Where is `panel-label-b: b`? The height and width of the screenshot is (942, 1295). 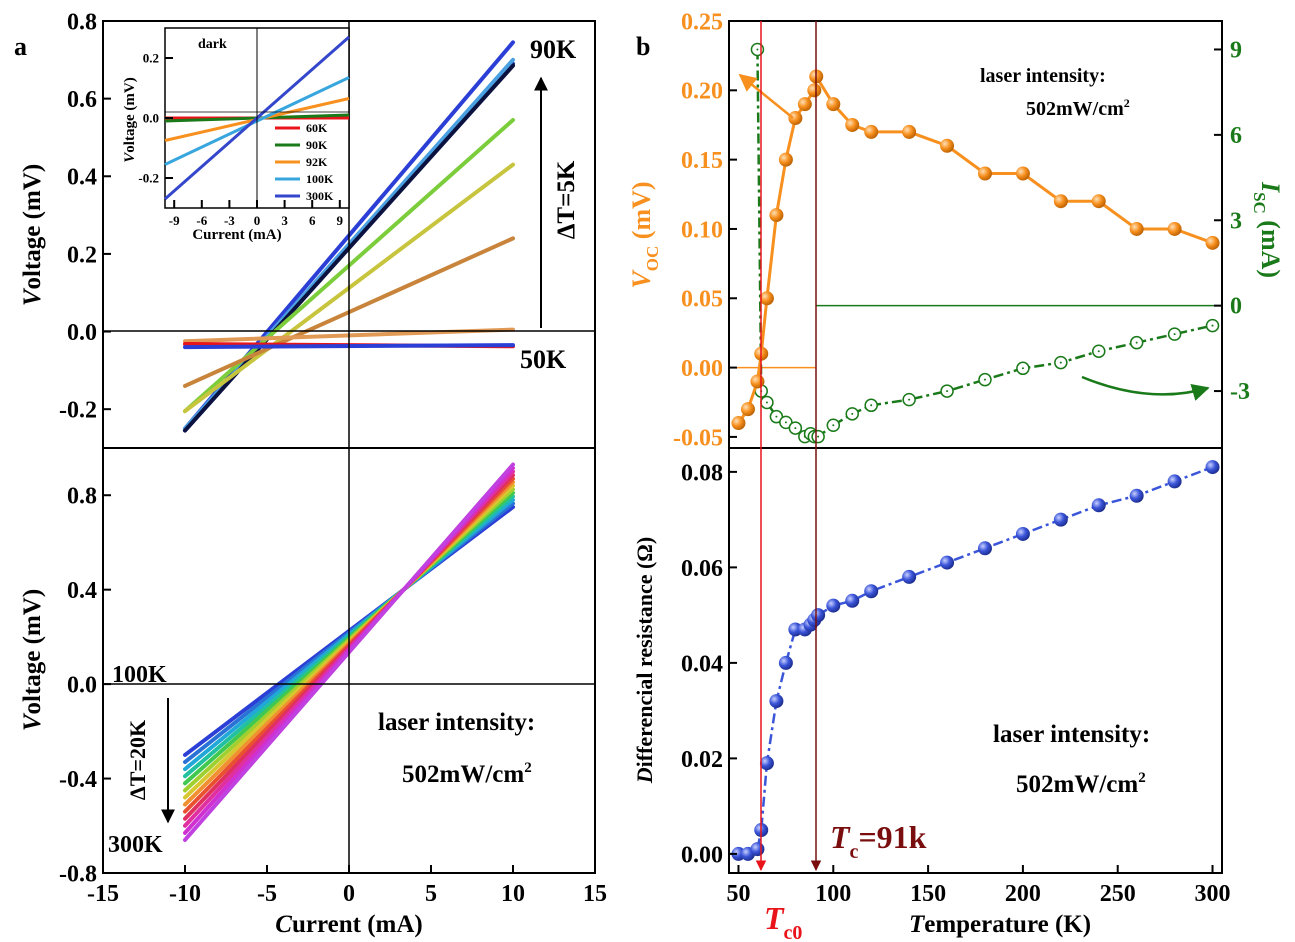 panel-label-b: b is located at coordinates (643, 46).